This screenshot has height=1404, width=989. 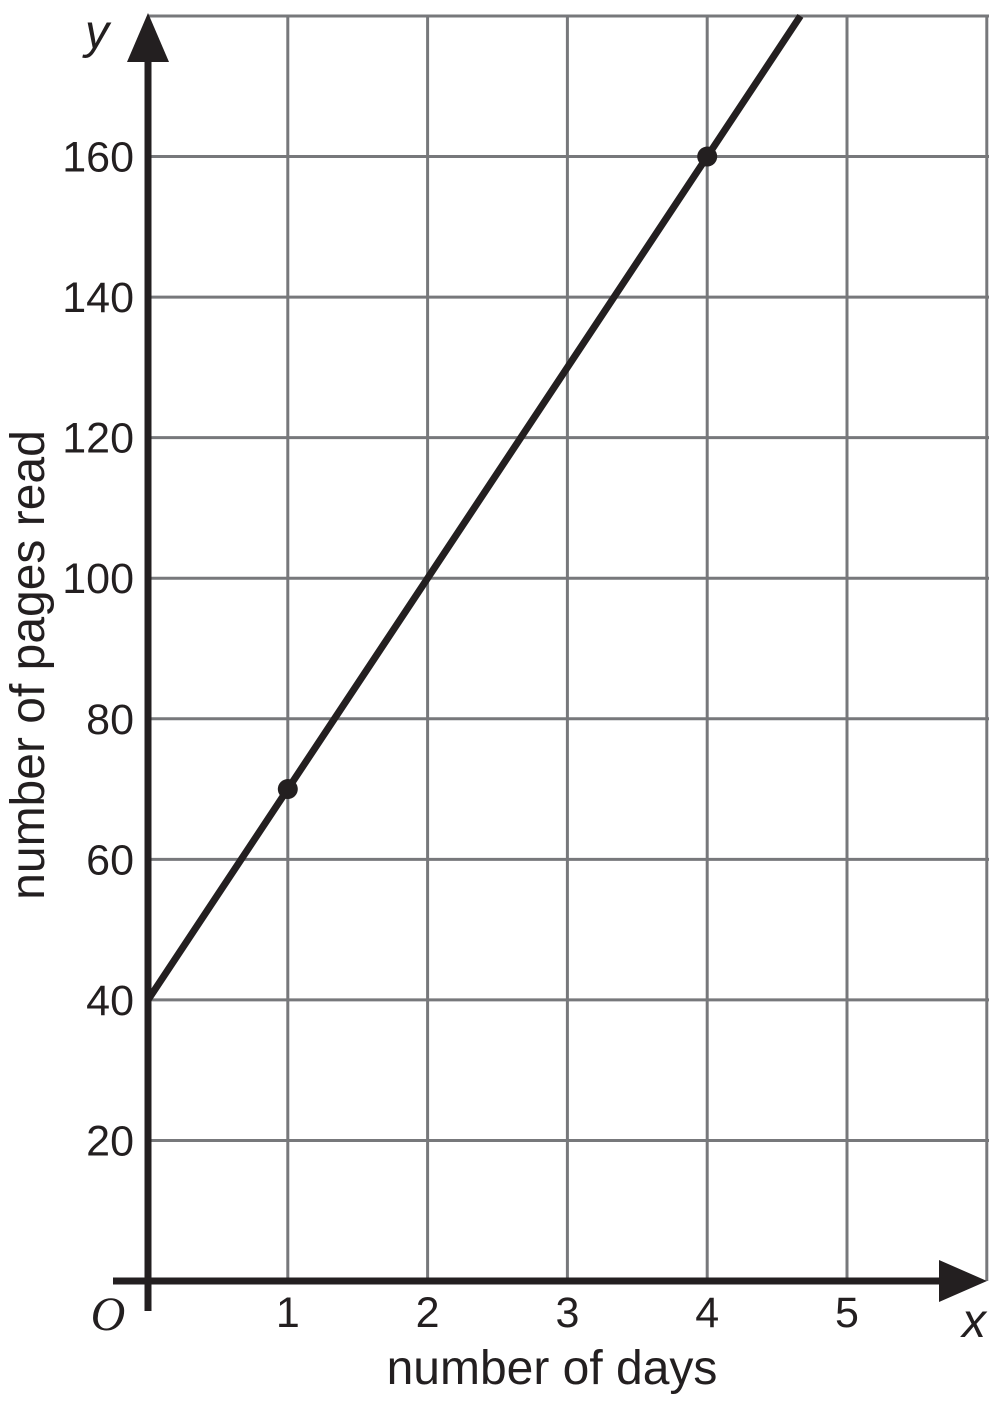 I want to click on y-tick-label-20: 20, so click(x=110, y=1141).